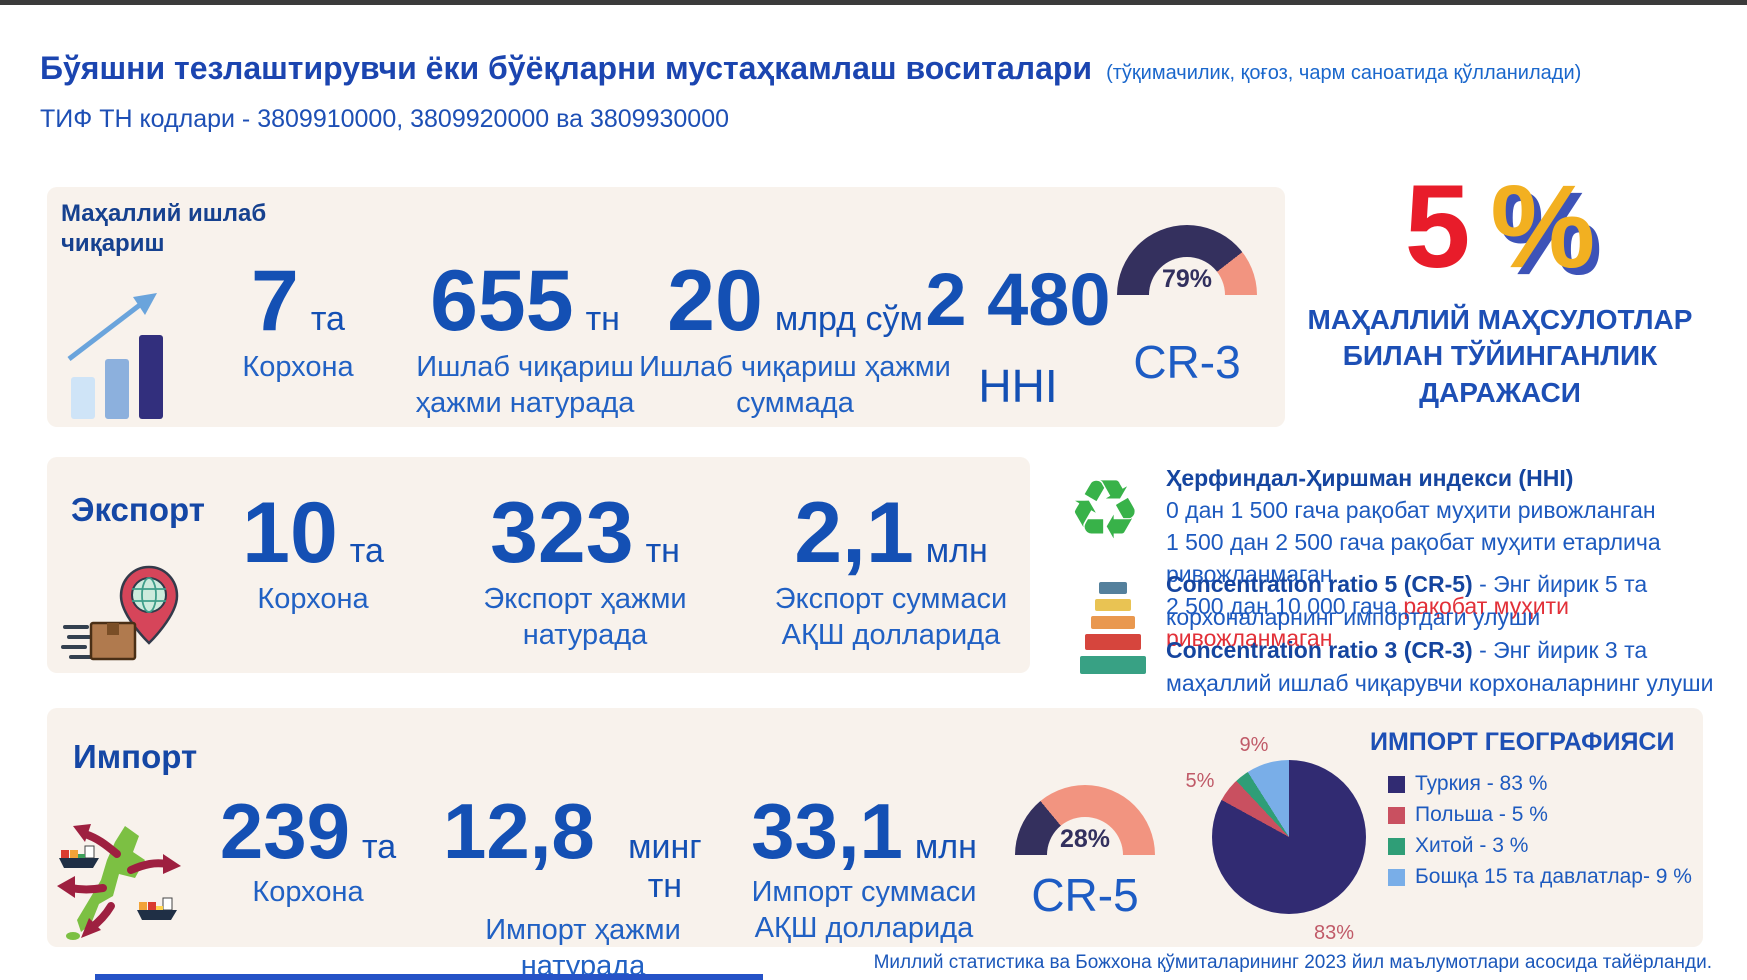 The image size is (1747, 980). What do you see at coordinates (583, 947) in the screenshot?
I see `stat-label: Импорт ҳажми натурада` at bounding box center [583, 947].